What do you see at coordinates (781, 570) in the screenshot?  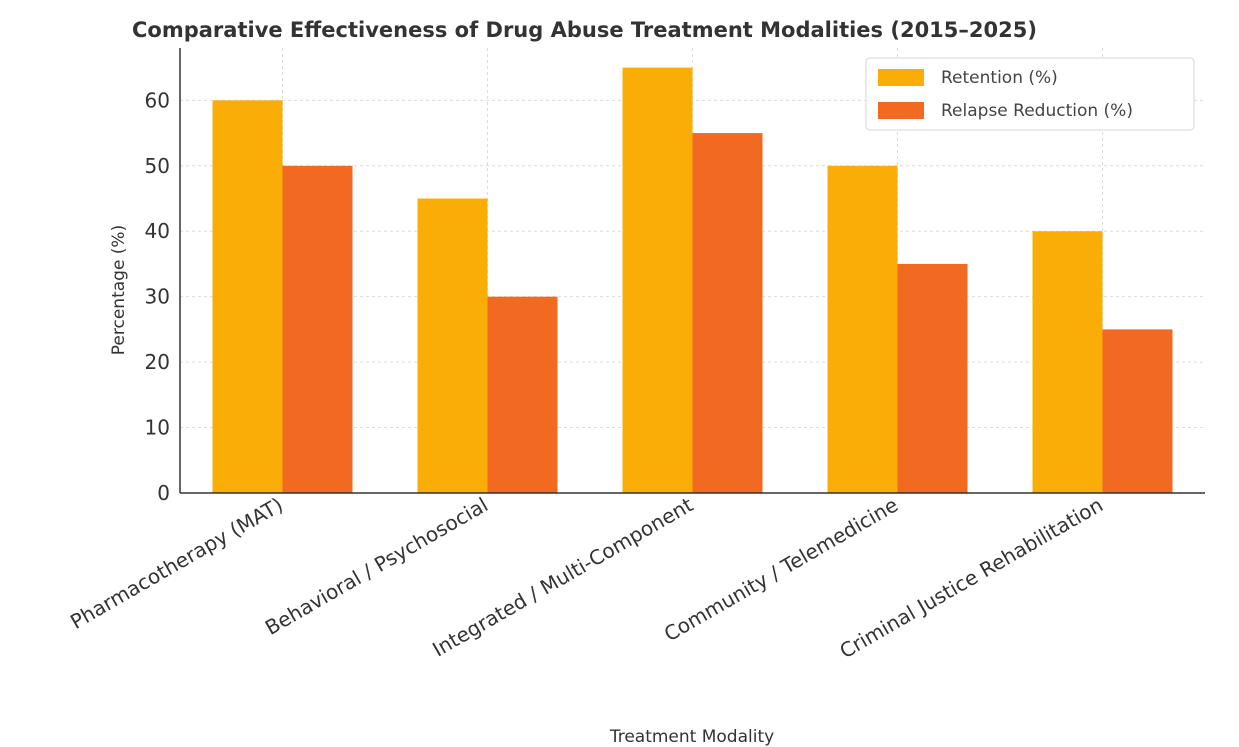 I see `x-tick-label: Community / Telemedicine` at bounding box center [781, 570].